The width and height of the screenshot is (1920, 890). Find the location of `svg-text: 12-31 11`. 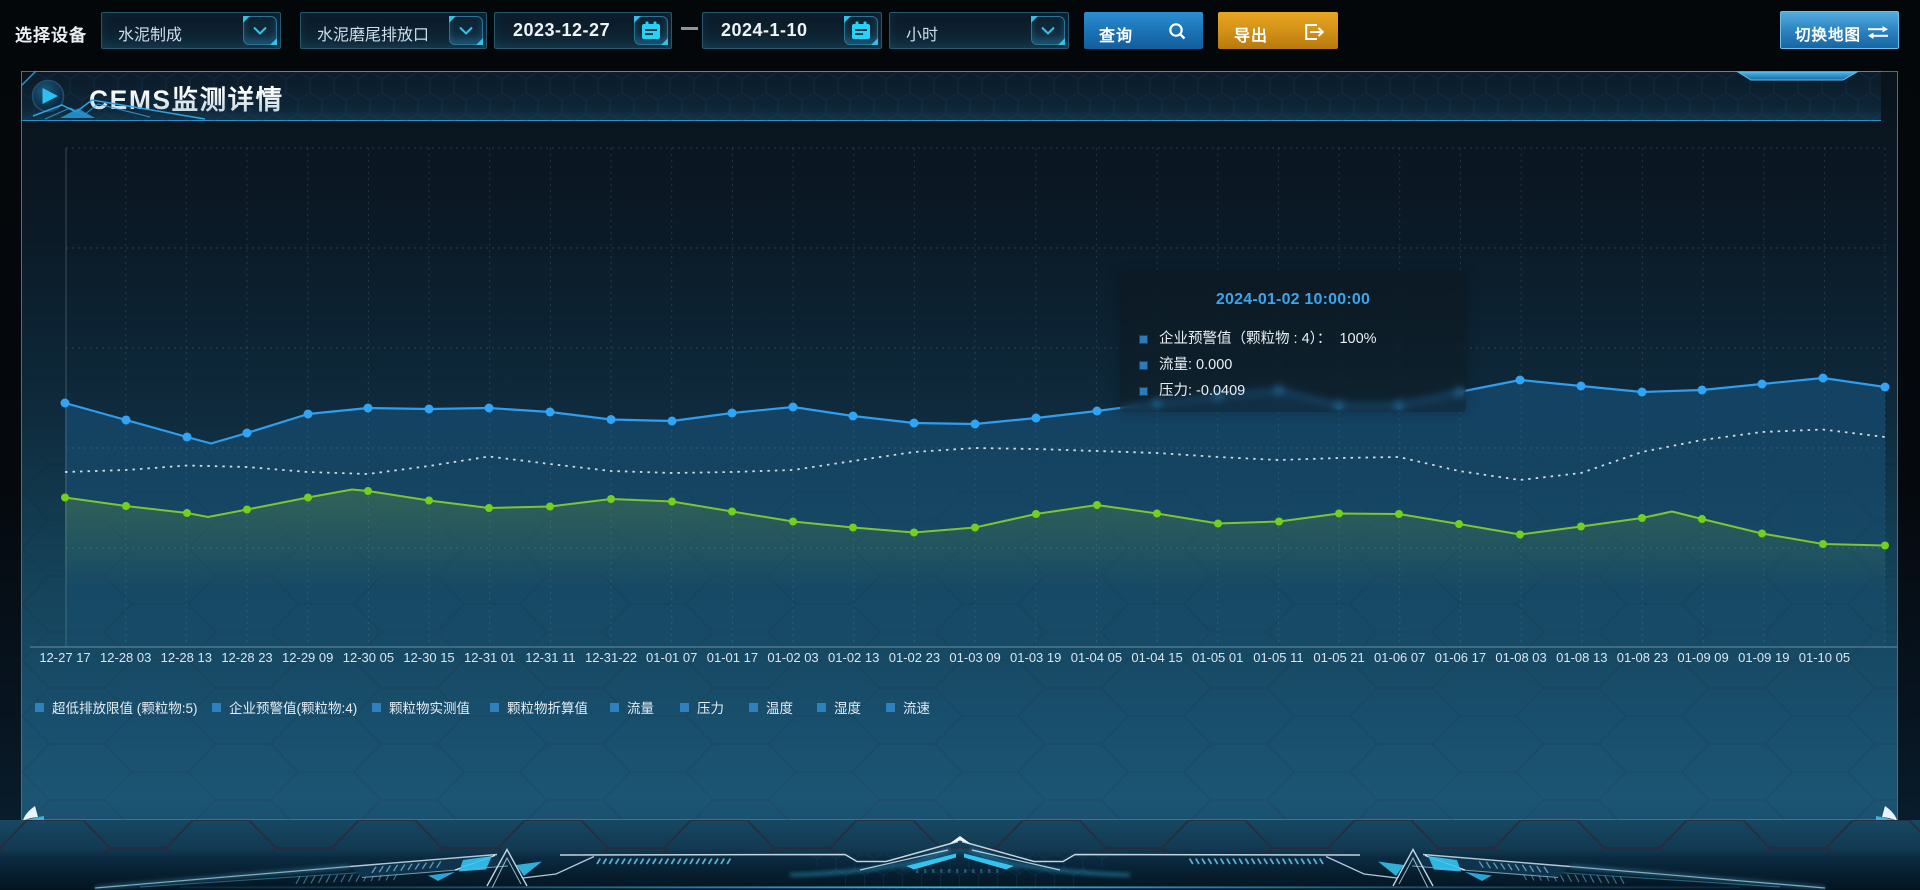

svg-text: 12-31 11 is located at coordinates (550, 657).